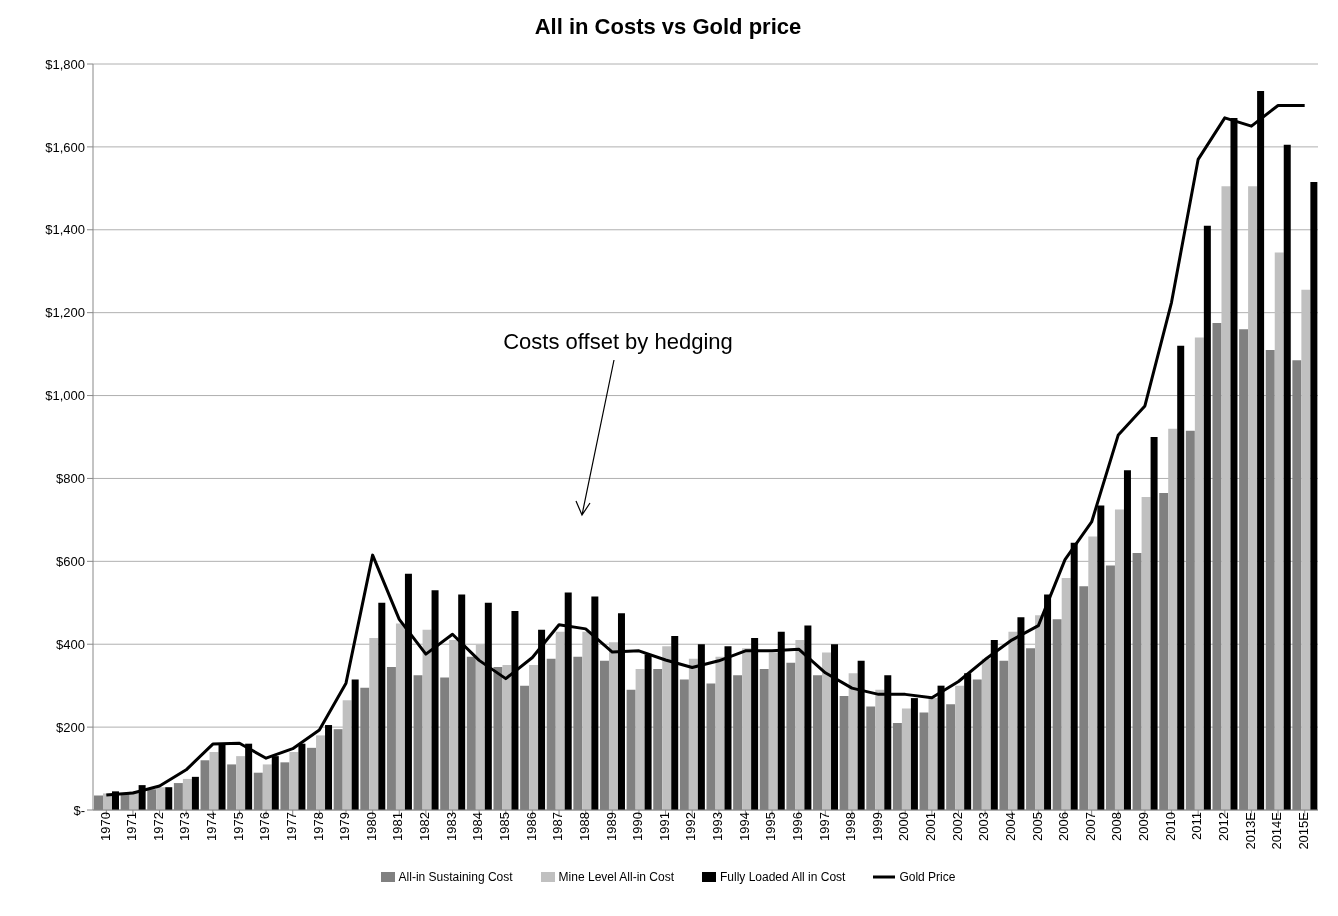 The height and width of the screenshot is (916, 1338). Describe the element at coordinates (70, 644) in the screenshot. I see `y-tick-label: $400` at that location.